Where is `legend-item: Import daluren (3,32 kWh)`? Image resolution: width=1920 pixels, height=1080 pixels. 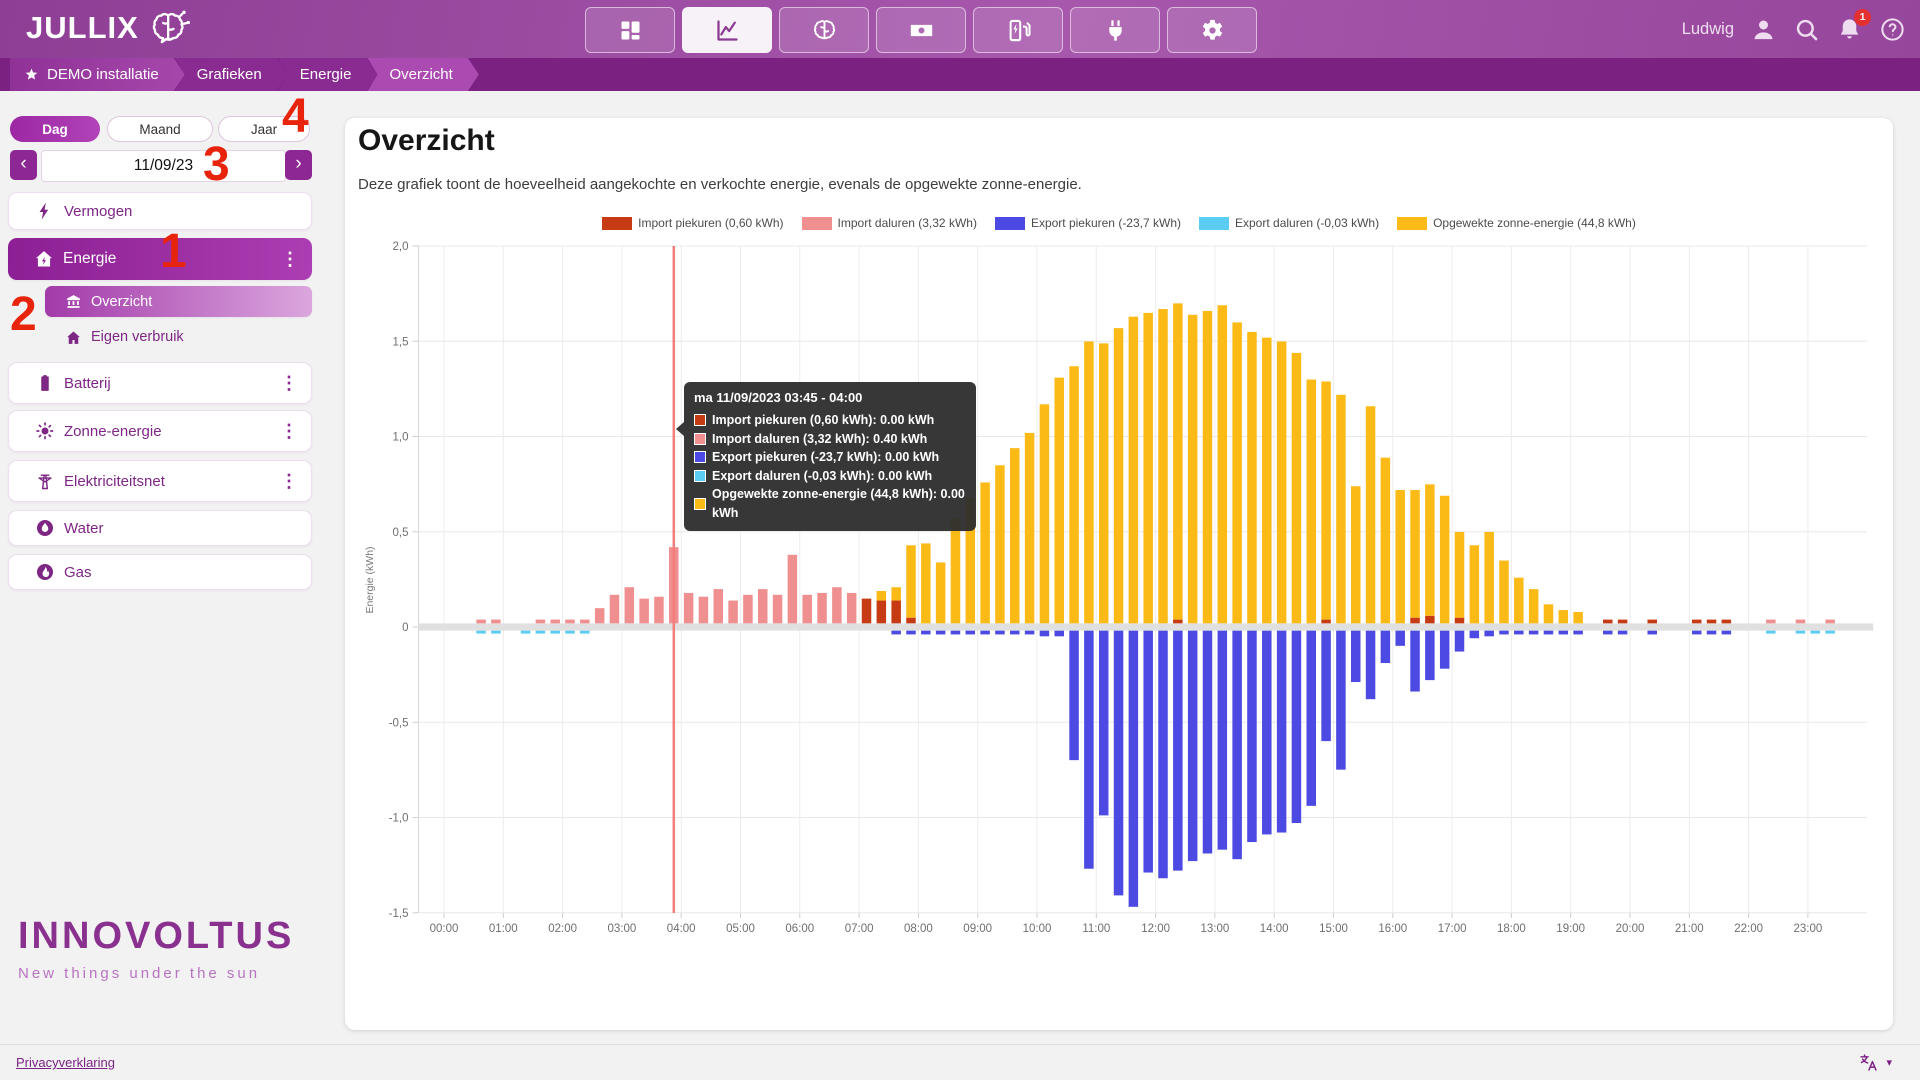 legend-item: Import daluren (3,32 kWh) is located at coordinates (889, 223).